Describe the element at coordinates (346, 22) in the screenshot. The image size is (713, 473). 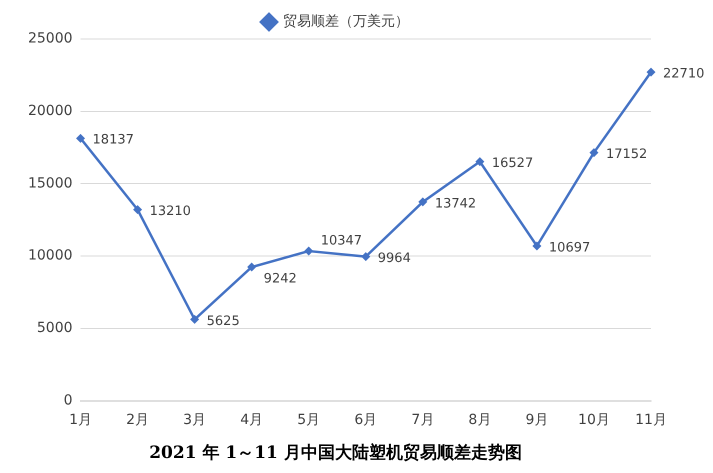
I see `legend-label: 贸易顺差（万美元）` at that location.